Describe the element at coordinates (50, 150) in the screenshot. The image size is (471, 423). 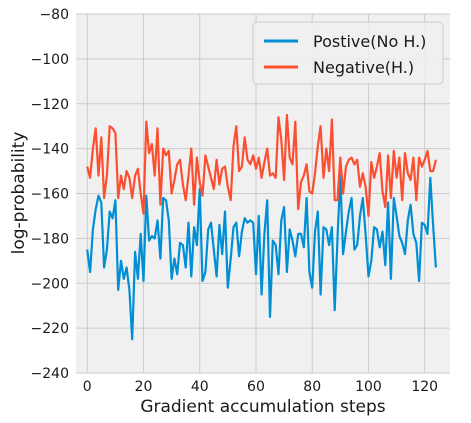
I see `y-tick-label: −140` at that location.